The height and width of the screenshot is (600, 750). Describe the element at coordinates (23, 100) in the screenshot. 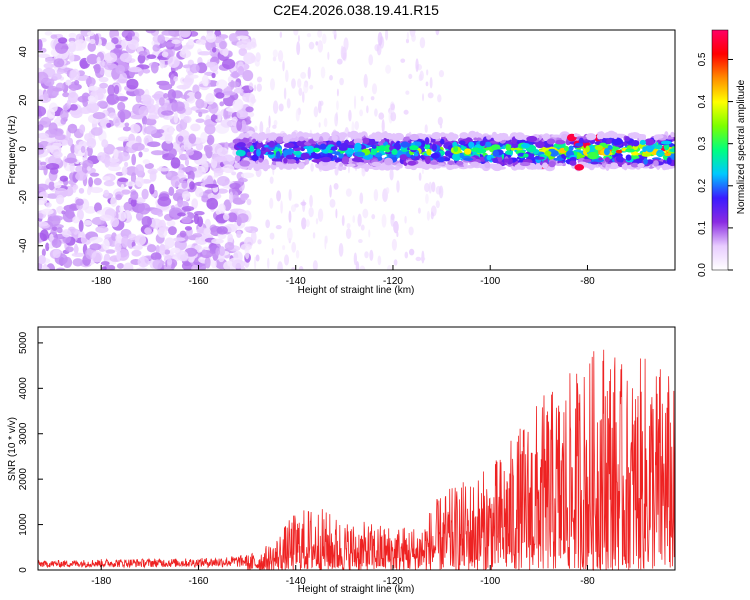

I see `y-tick-label: 20` at that location.